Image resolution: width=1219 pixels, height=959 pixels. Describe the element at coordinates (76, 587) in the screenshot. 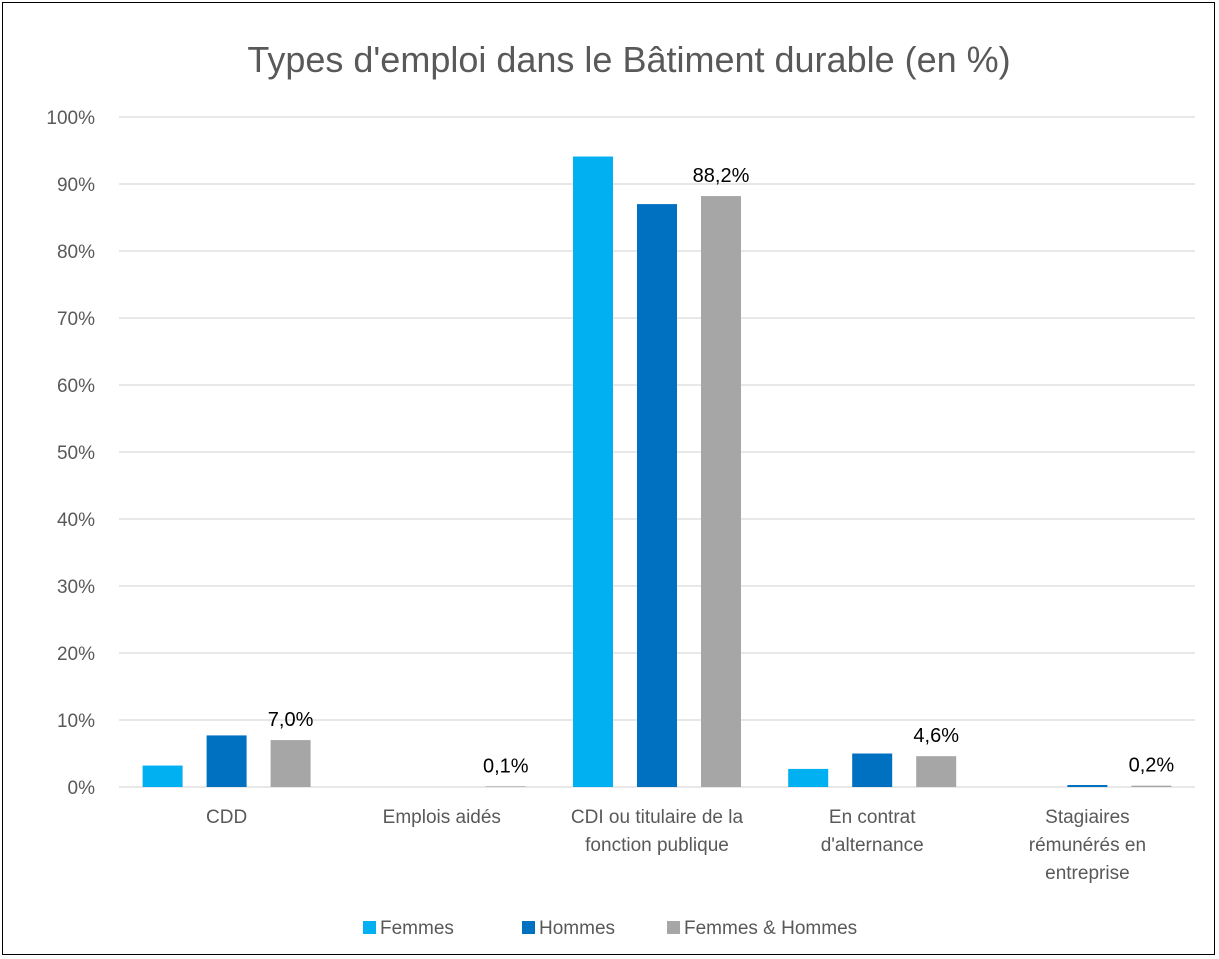

I see `y-tick-label: 30%` at that location.